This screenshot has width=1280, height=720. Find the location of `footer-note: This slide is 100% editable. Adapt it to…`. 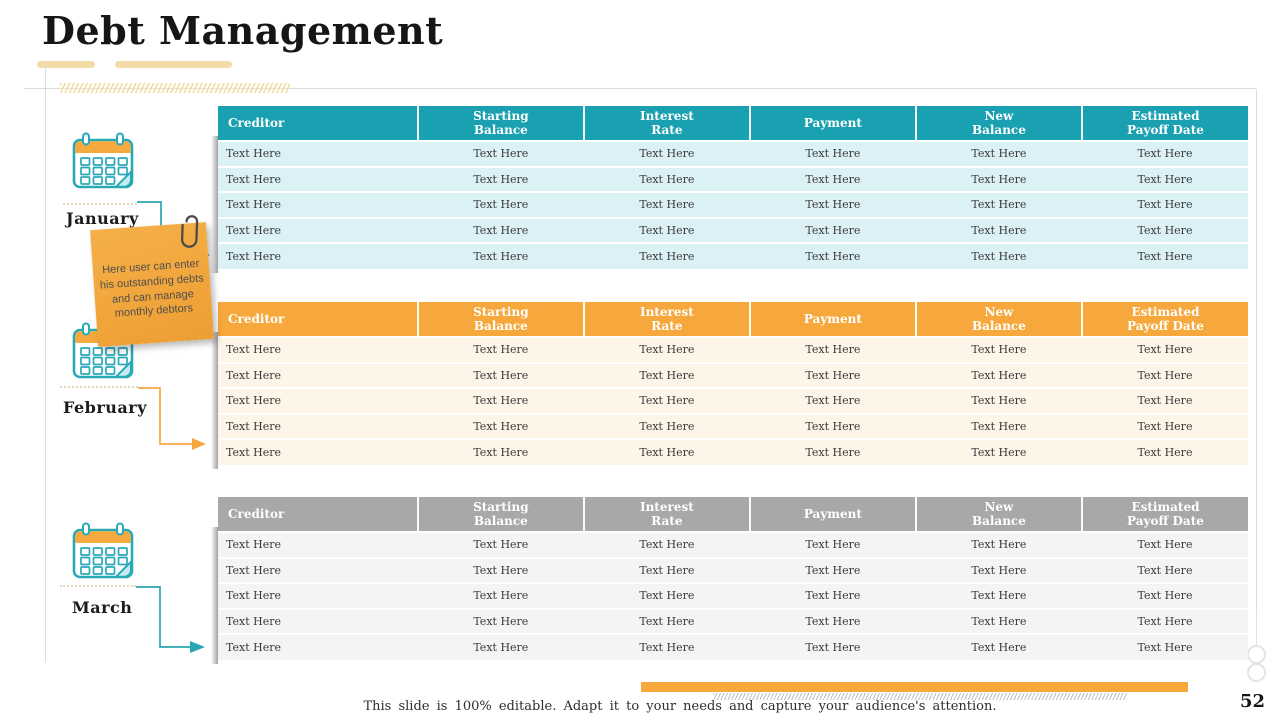

footer-note: This slide is 100% editable. Adapt it to… is located at coordinates (680, 706).